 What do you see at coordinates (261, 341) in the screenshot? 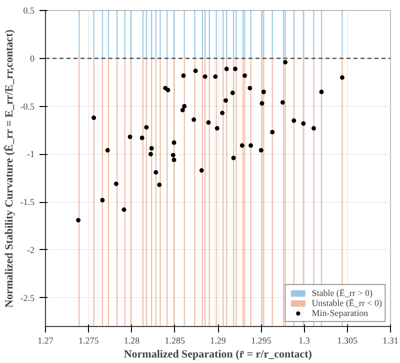
I see `x-tick-label: 1.295` at bounding box center [261, 341].